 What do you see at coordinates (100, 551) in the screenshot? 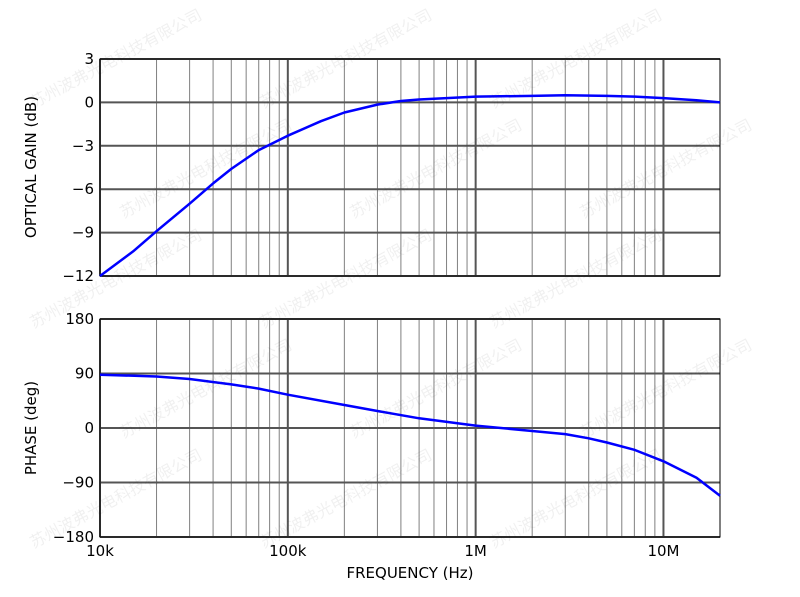
I see `x-tick-label: 10k` at bounding box center [100, 551].